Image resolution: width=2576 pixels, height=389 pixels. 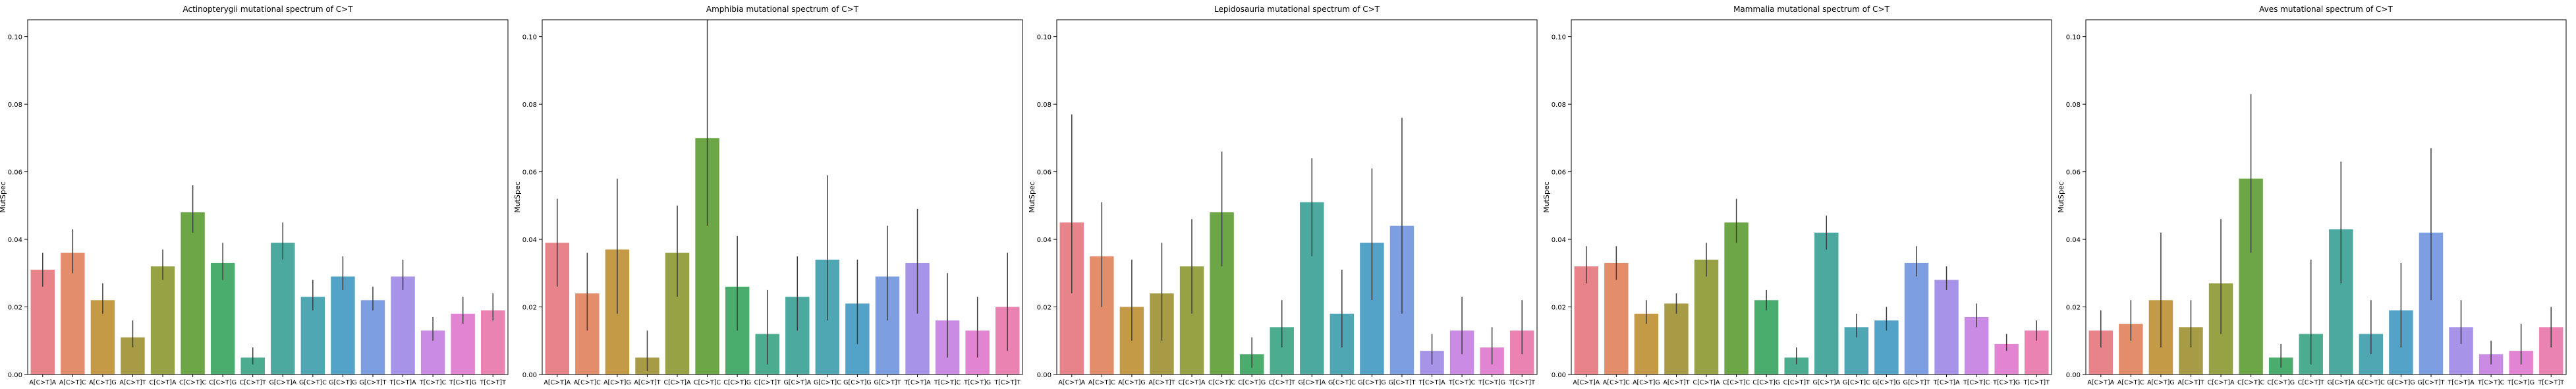 What do you see at coordinates (42, 322) in the screenshot?
I see `bar-A[C>T]A` at bounding box center [42, 322].